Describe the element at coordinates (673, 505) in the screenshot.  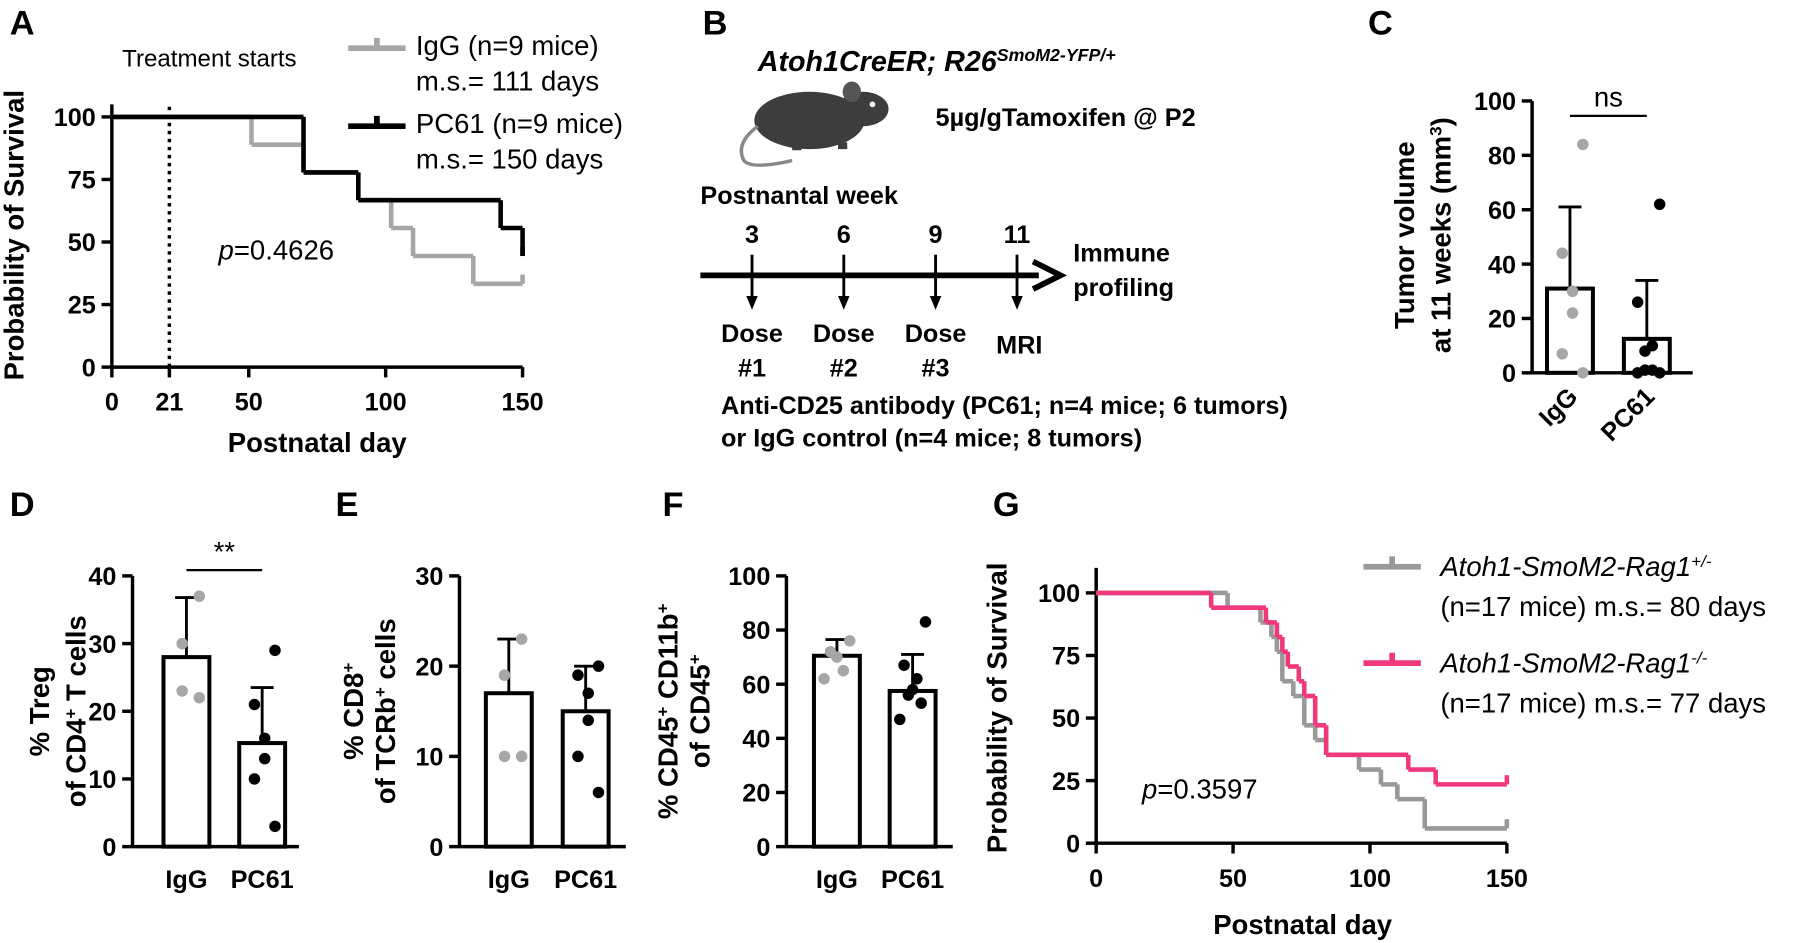
I see `panel-letter: F` at that location.